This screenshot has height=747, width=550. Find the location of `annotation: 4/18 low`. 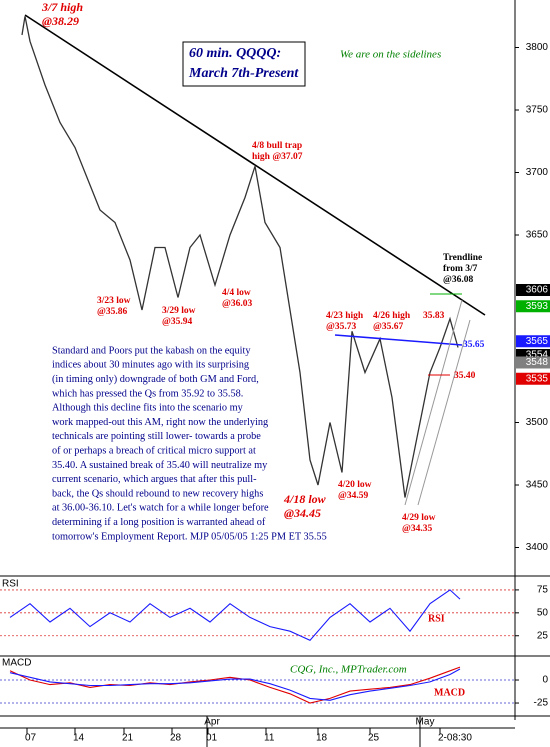

annotation: 4/18 low is located at coordinates (305, 499).